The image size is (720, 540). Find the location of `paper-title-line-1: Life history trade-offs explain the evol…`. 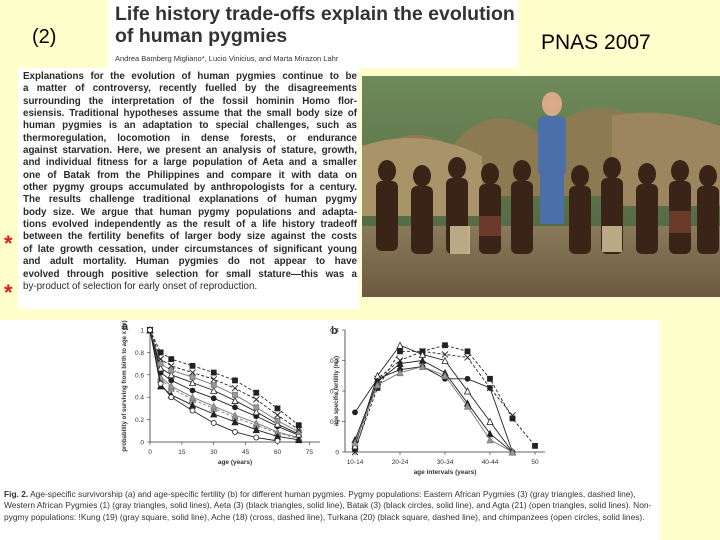

paper-title-line-1: Life history trade-offs explain the evol… is located at coordinates (315, 14).